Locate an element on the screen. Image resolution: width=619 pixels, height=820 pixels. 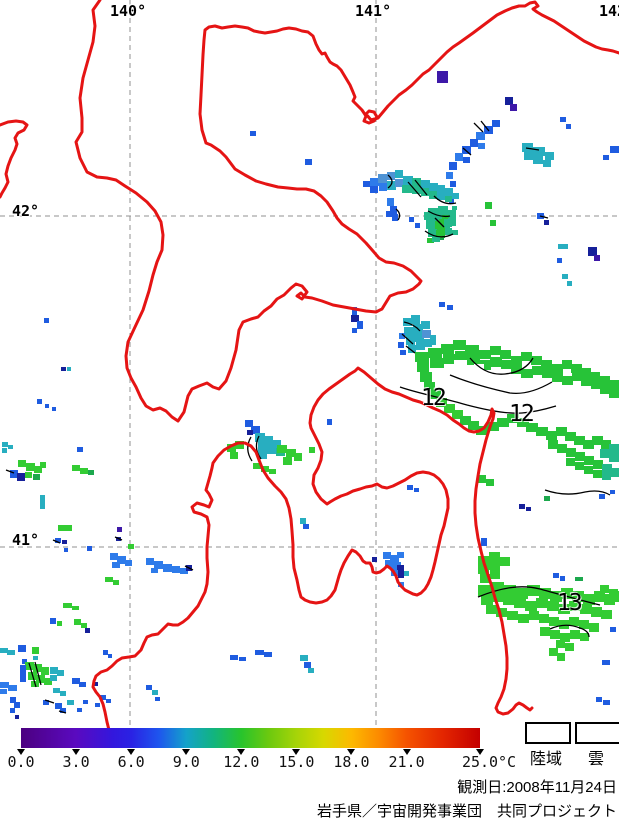
longitude-label: 142° is located at coordinates (609, 11).